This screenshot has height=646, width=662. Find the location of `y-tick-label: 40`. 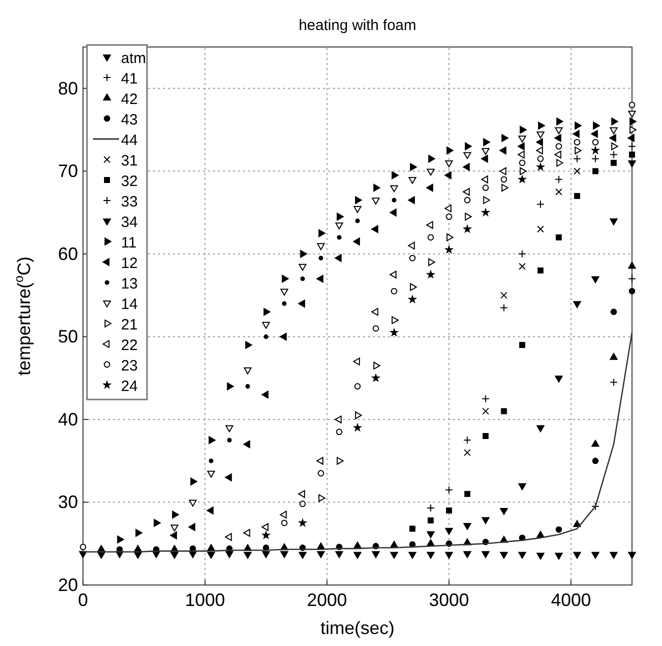

y-tick-label: 40 is located at coordinates (68, 419).